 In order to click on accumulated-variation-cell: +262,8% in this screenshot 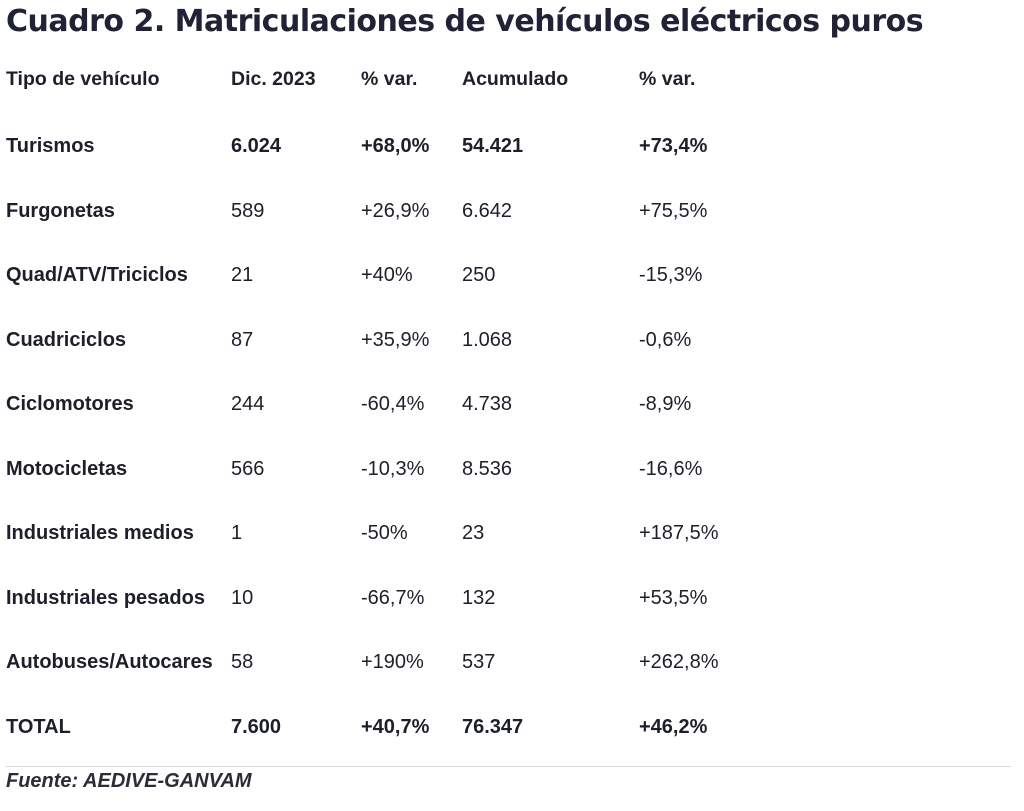, I will do `click(679, 662)`.